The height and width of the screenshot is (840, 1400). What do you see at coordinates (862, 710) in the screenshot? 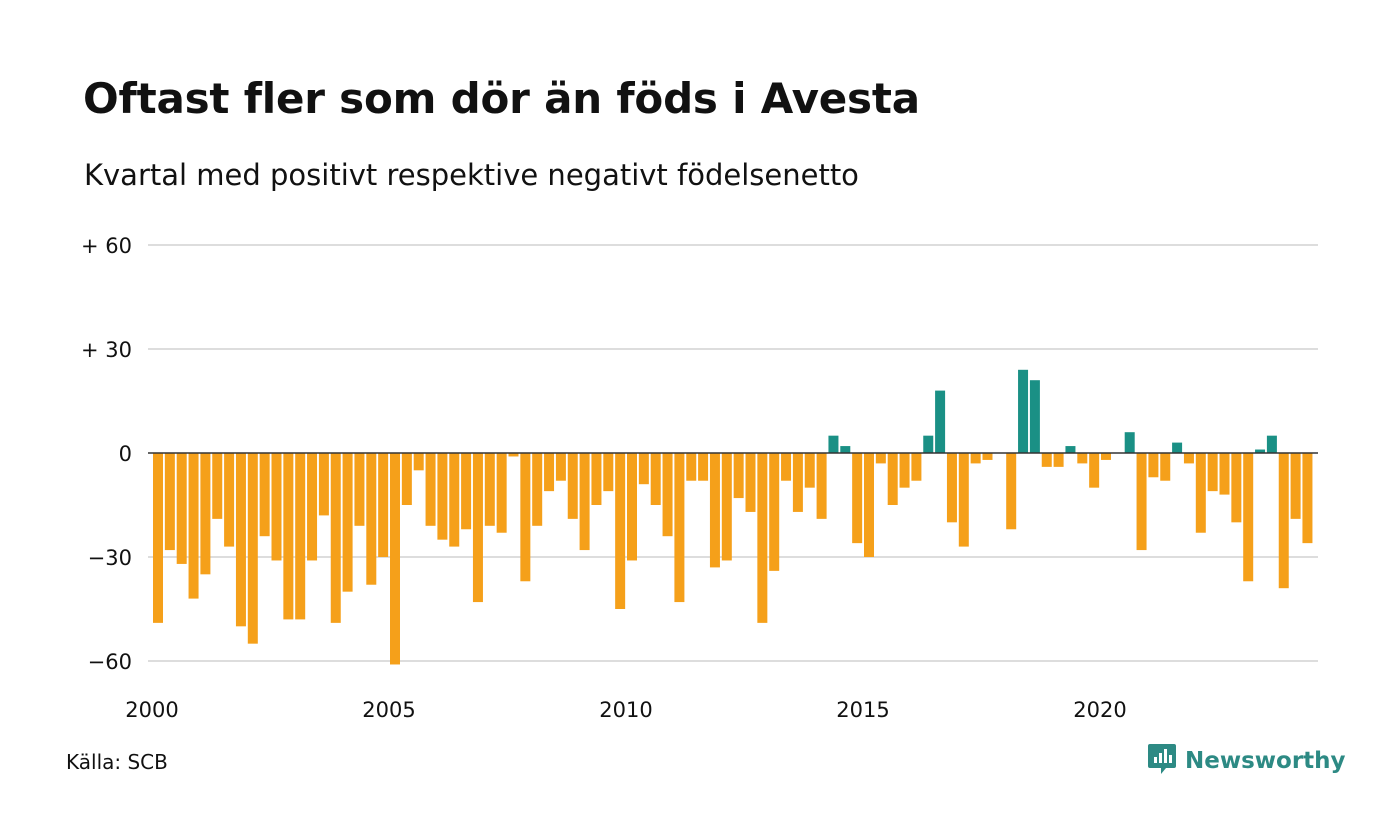
I see `x-tick-label: 2015` at bounding box center [862, 710].